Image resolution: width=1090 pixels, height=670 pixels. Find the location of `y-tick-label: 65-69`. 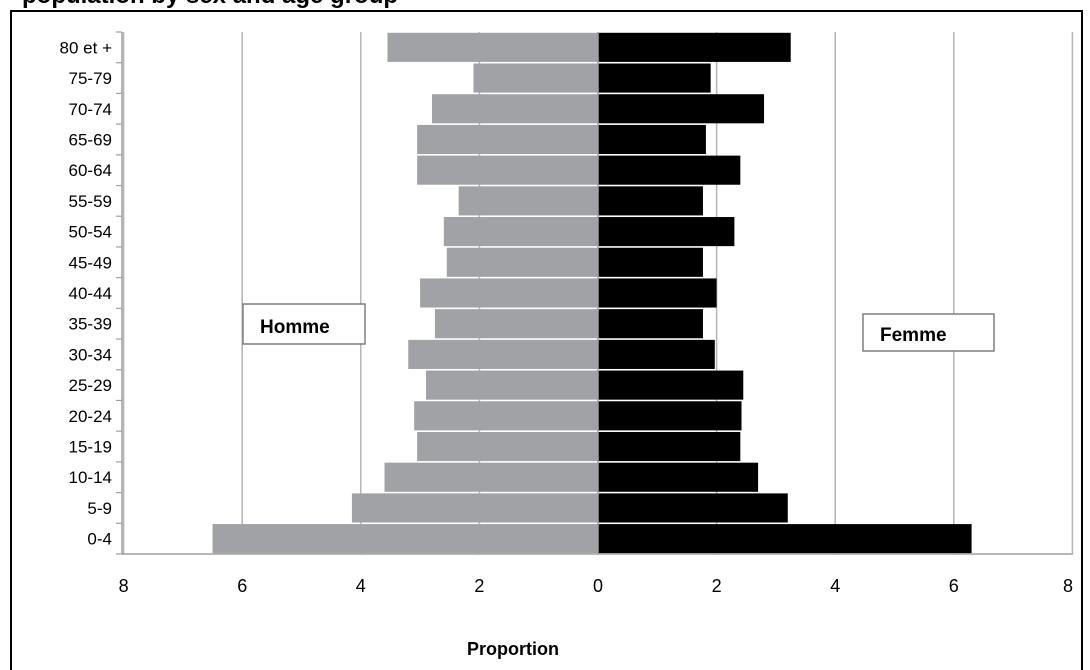

y-tick-label: 65-69 is located at coordinates (90, 139).